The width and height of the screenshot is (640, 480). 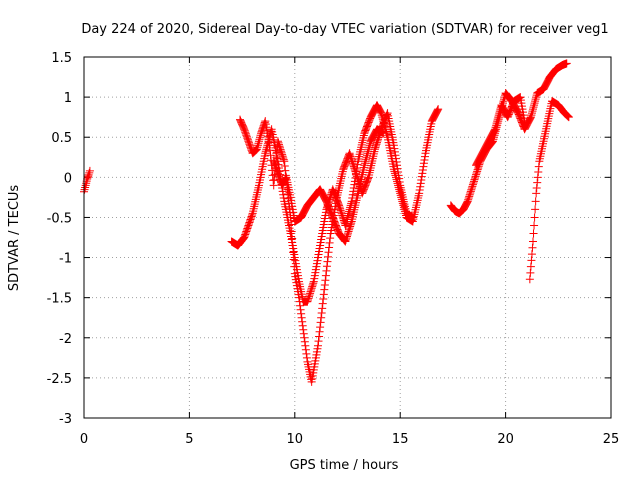 What do you see at coordinates (549, 190) in the screenshot?
I see `series-f` at bounding box center [549, 190].